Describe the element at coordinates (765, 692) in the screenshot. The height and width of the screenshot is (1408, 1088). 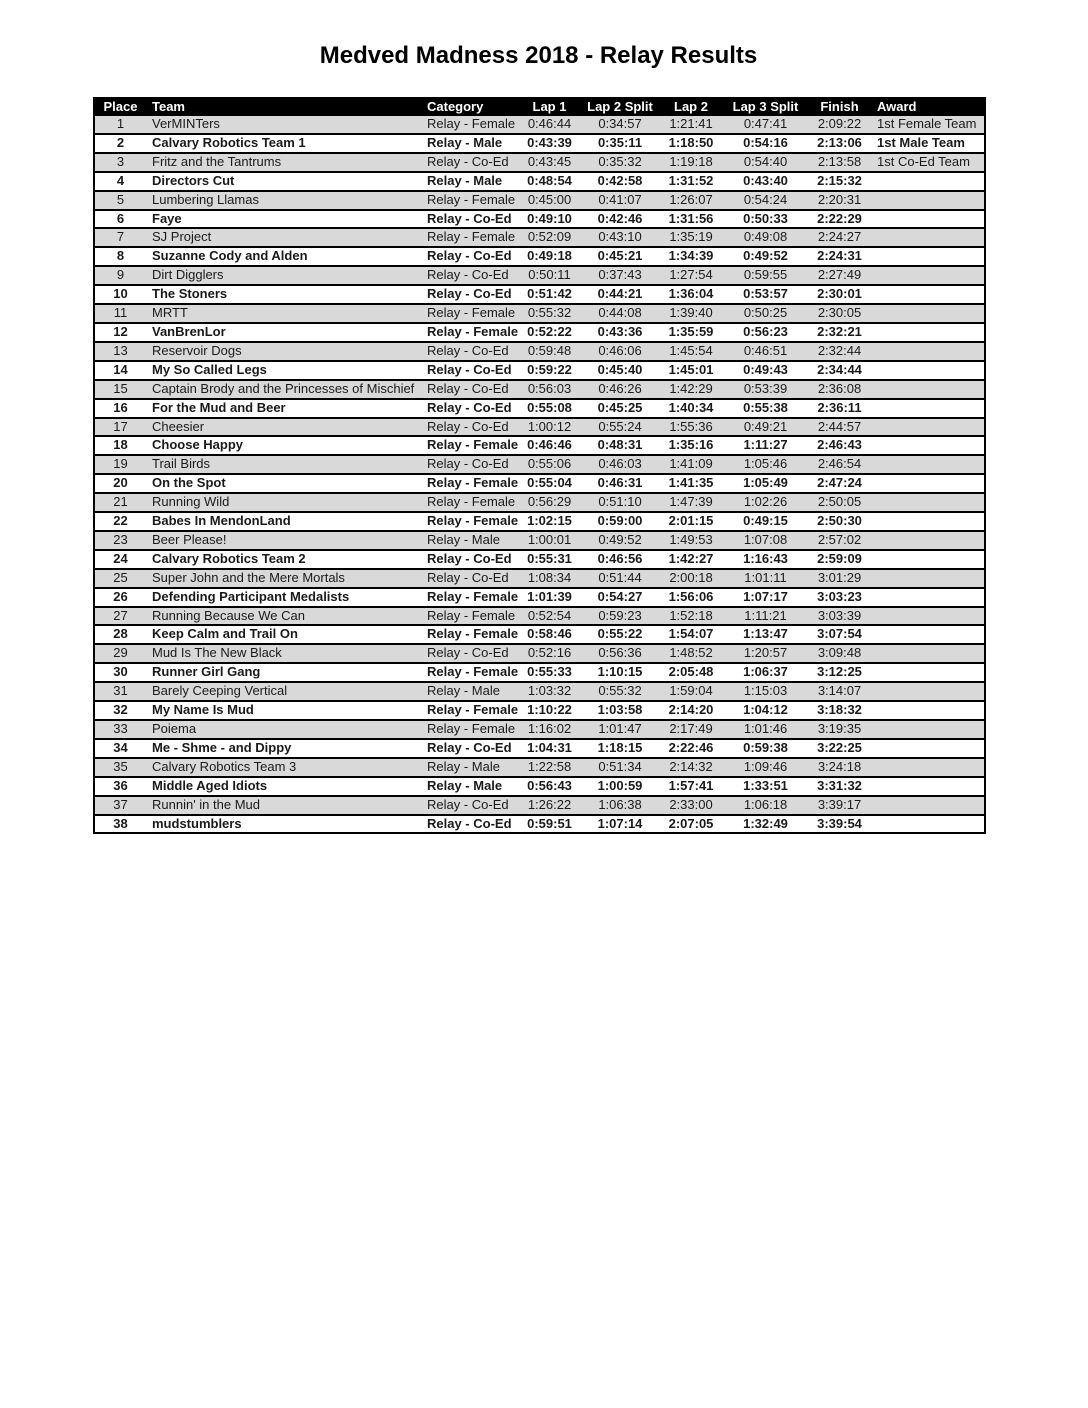
I see `lap3-split-cell: 1:15:03` at that location.